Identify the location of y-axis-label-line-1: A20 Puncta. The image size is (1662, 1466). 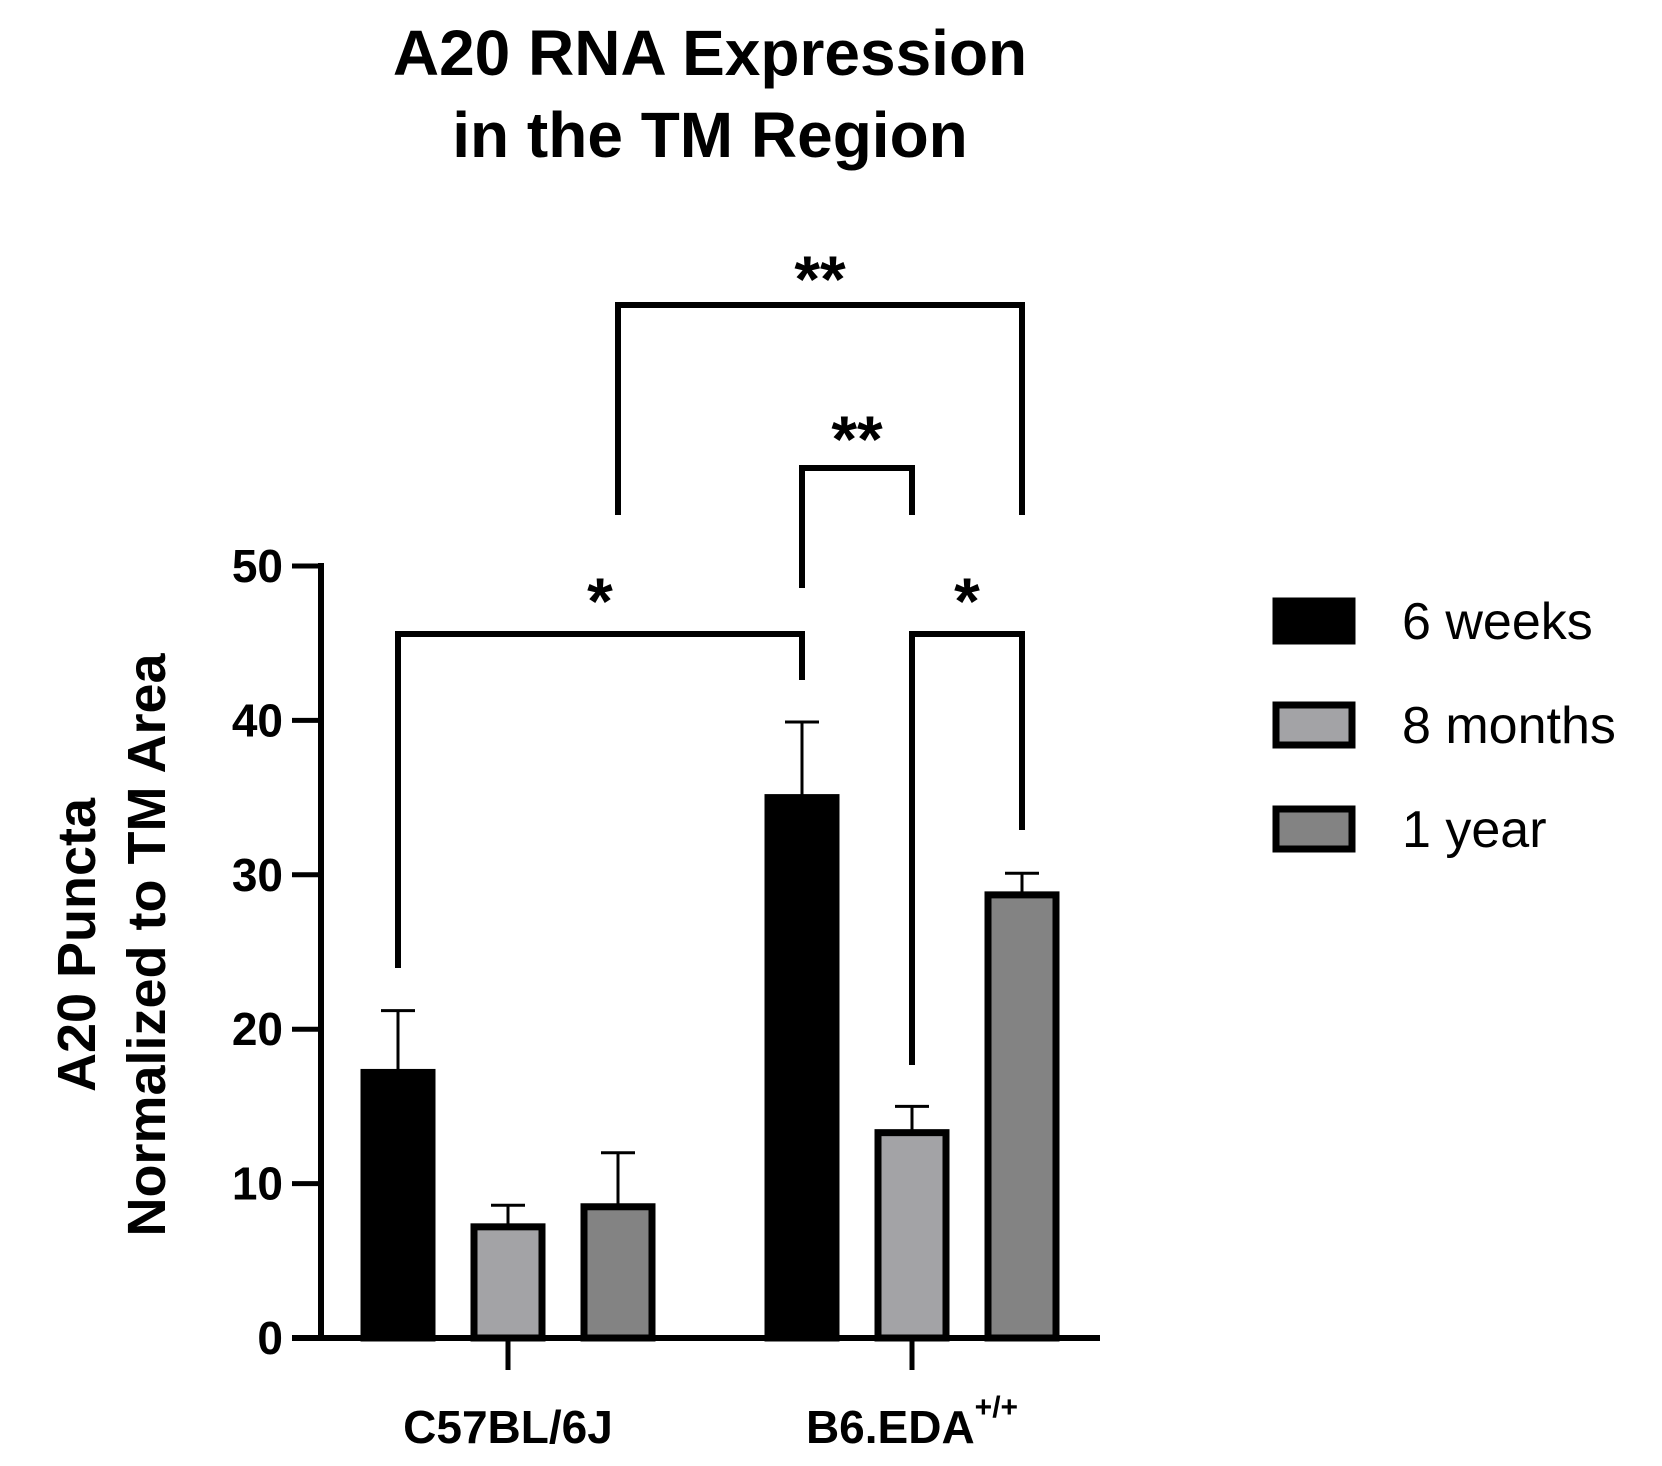
(77, 944).